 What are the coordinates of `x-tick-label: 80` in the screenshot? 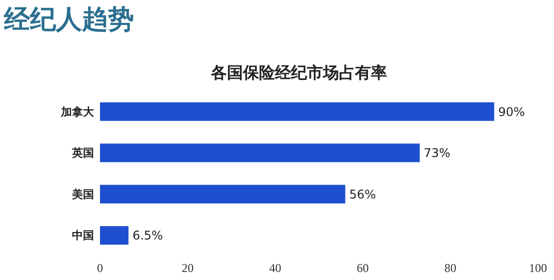 It's located at (450, 268).